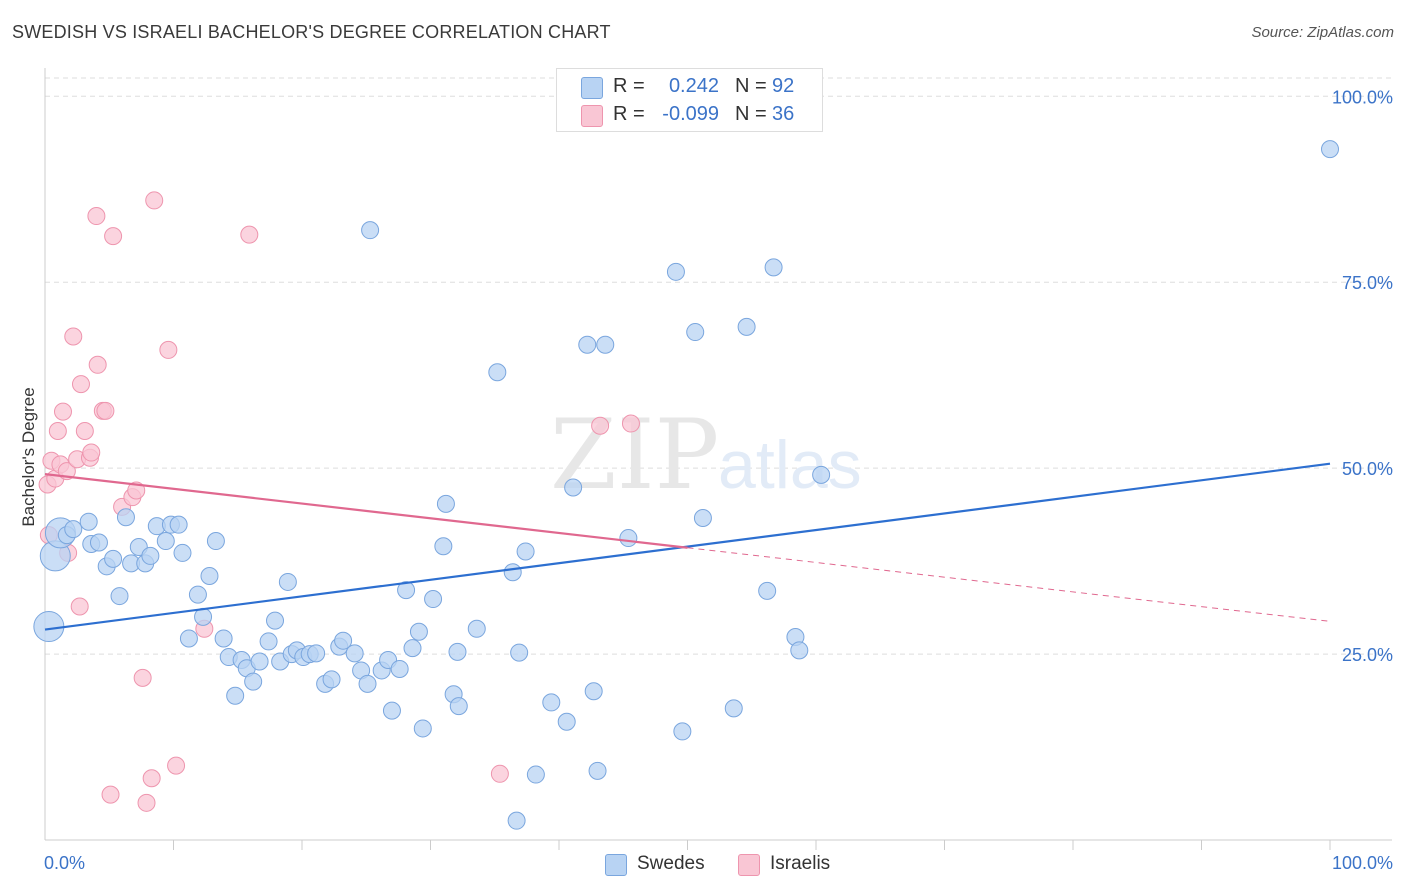  Describe the element at coordinates (1367, 469) in the screenshot. I see `y-tick-label: 50.0%` at that location.